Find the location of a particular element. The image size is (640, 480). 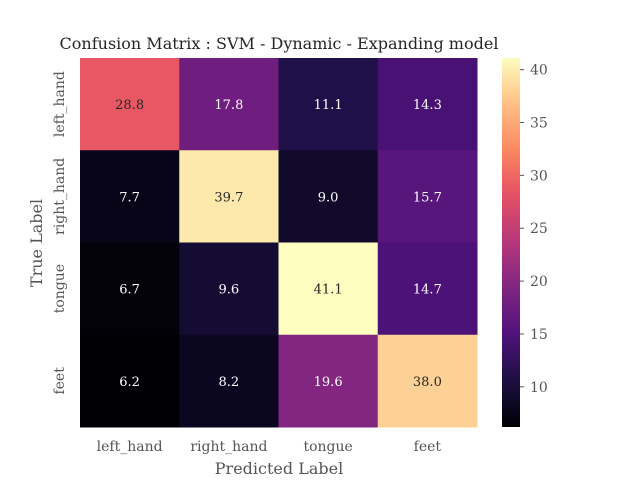

y-tick-label: tongue is located at coordinates (60, 288).